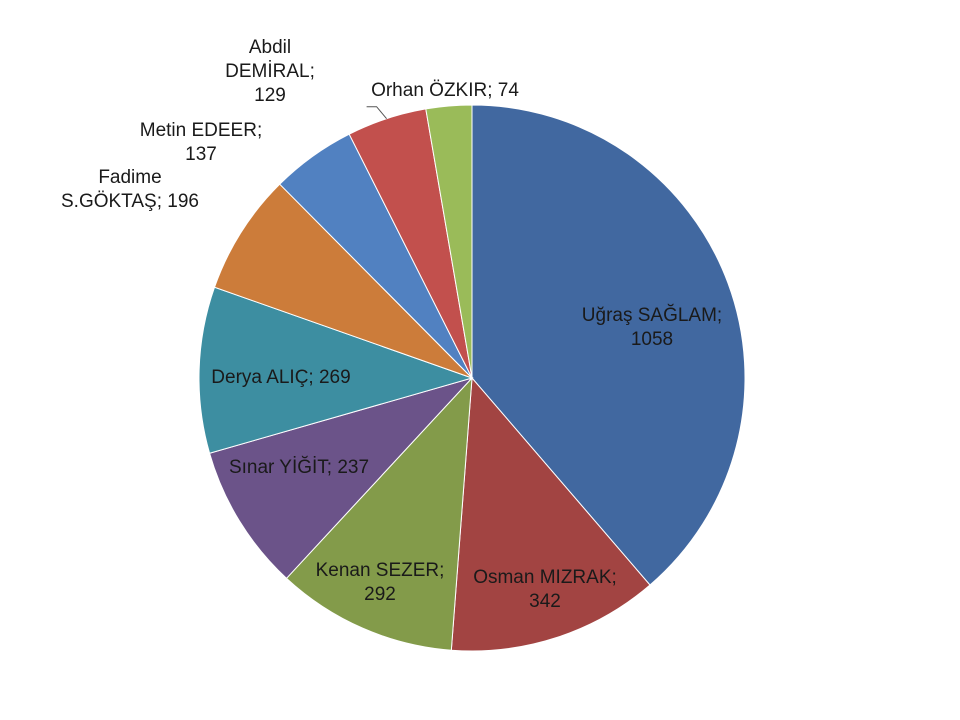 This screenshot has height=720, width=960. I want to click on slice-label-line: Orhan ÖZKIR; 74, so click(445, 90).